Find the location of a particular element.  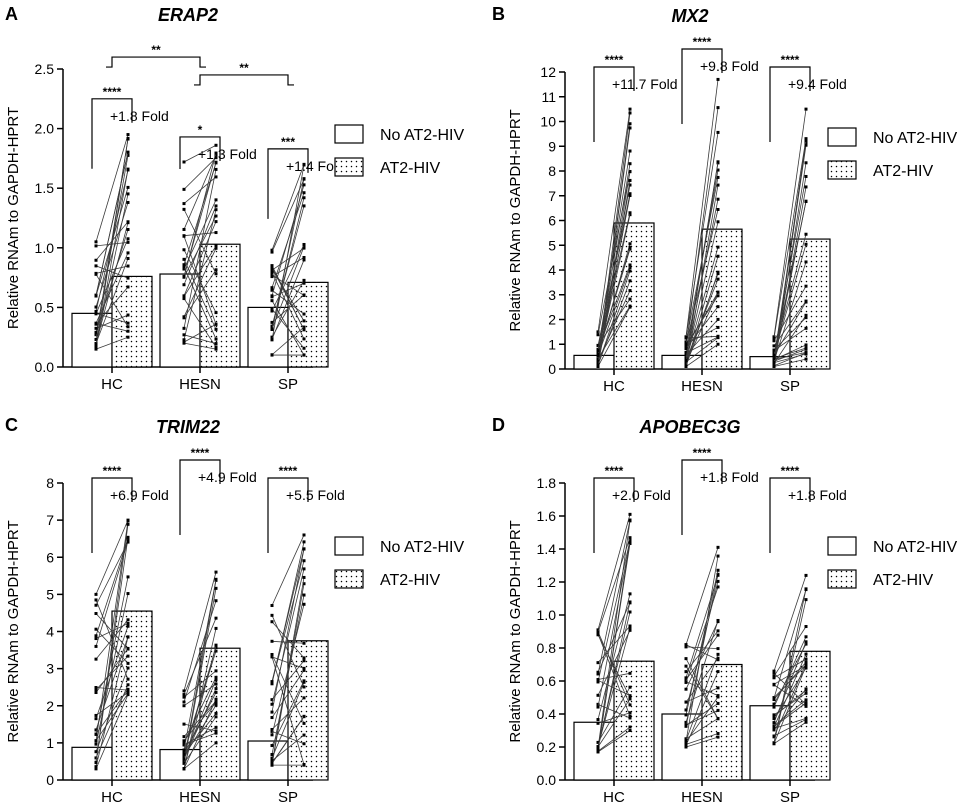

fold-change-label: +11.7 Fold is located at coordinates (645, 84).